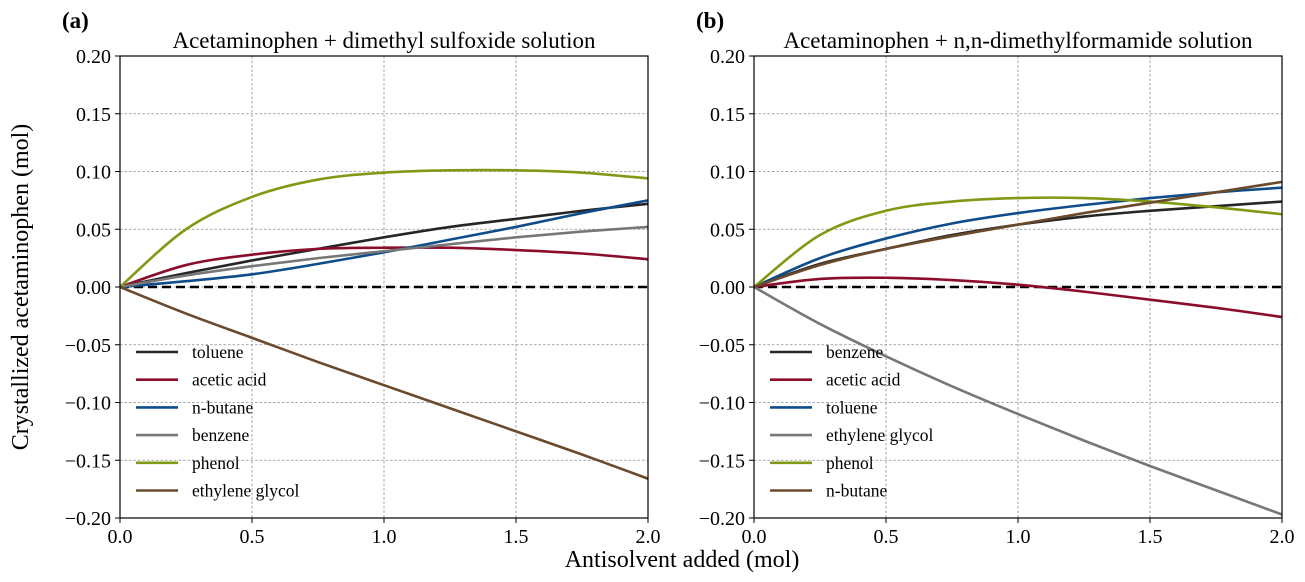 The image size is (1305, 582). I want to click on series-line-n-butane, so click(1018, 234).